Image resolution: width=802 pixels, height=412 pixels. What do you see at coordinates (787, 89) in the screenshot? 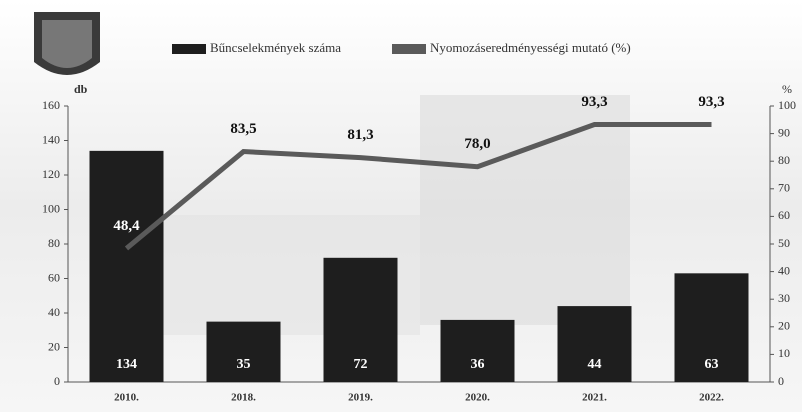
I see `y2-axis-label: %` at bounding box center [787, 89].